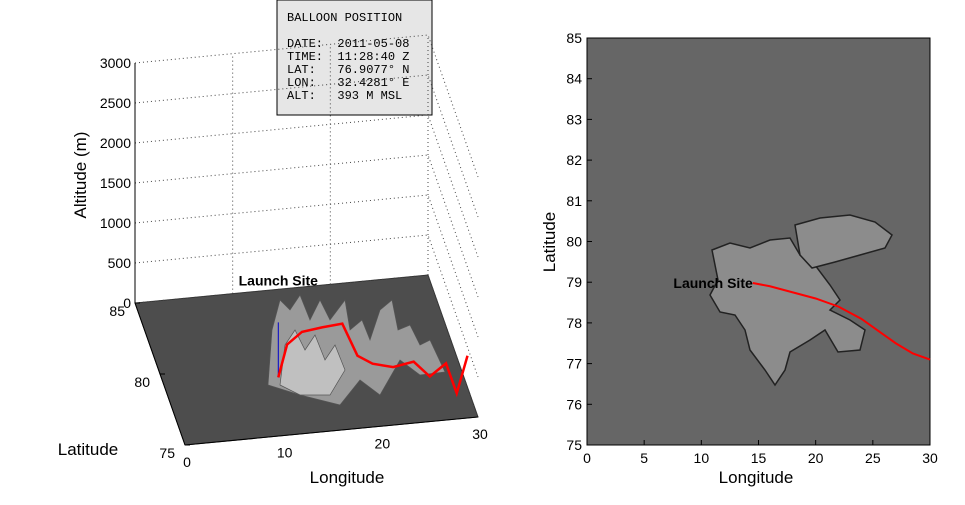 The width and height of the screenshot is (965, 505). What do you see at coordinates (115, 63) in the screenshot?
I see `z-tick-label: 3000` at bounding box center [115, 63].